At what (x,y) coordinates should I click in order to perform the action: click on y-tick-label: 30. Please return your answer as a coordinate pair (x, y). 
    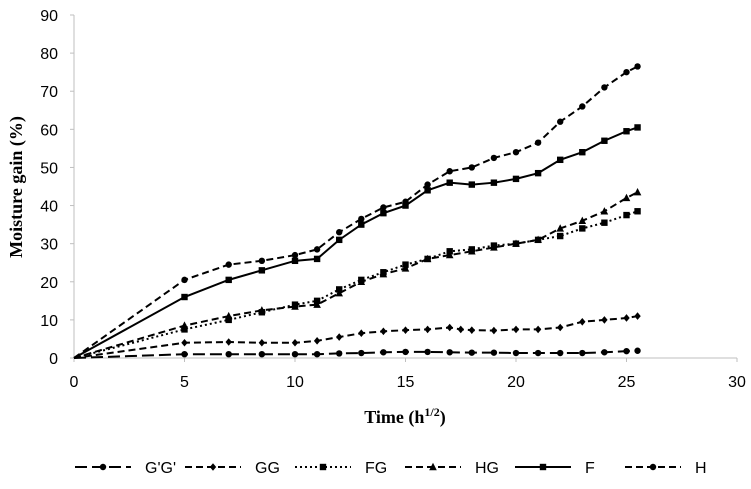
    Looking at the image, I should click on (49, 245).